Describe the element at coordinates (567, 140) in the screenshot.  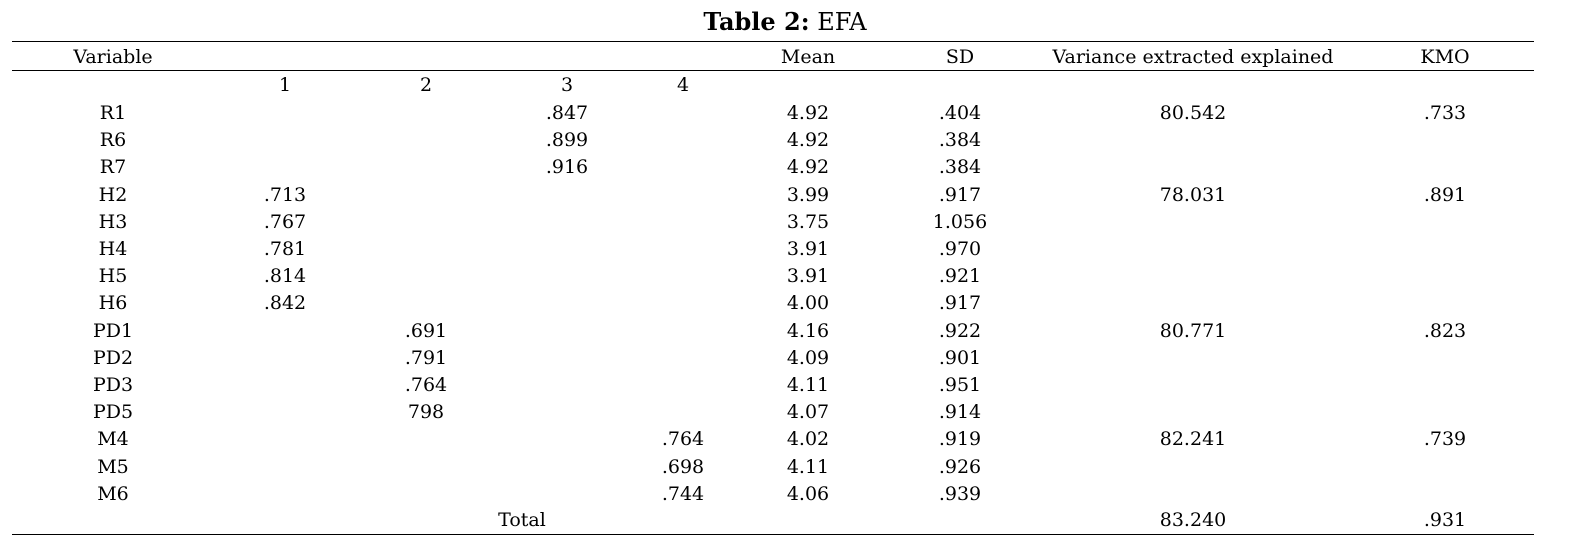
I see `cell-f3: .899` at that location.